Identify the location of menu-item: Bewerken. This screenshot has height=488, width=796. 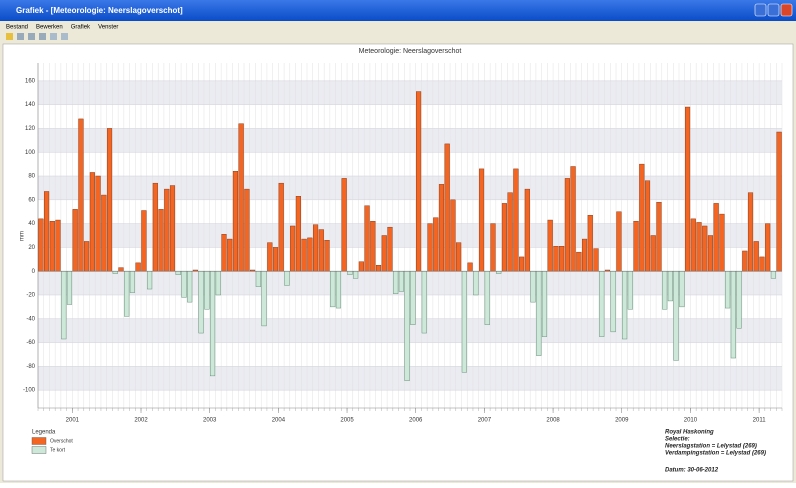
(49, 28).